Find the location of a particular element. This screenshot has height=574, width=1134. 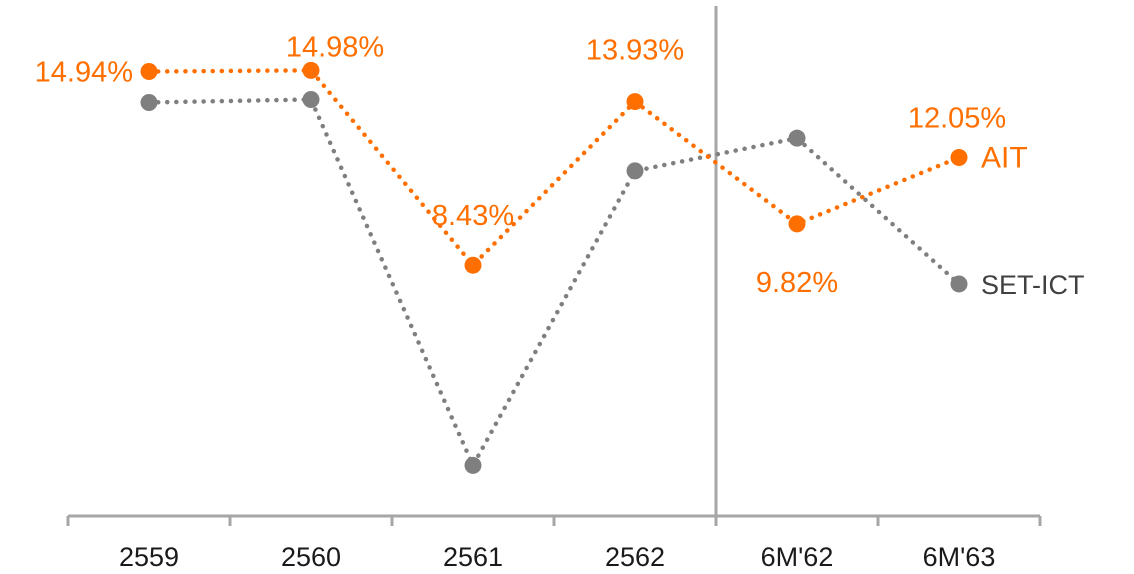

data-label: 9.82% is located at coordinates (797, 283).